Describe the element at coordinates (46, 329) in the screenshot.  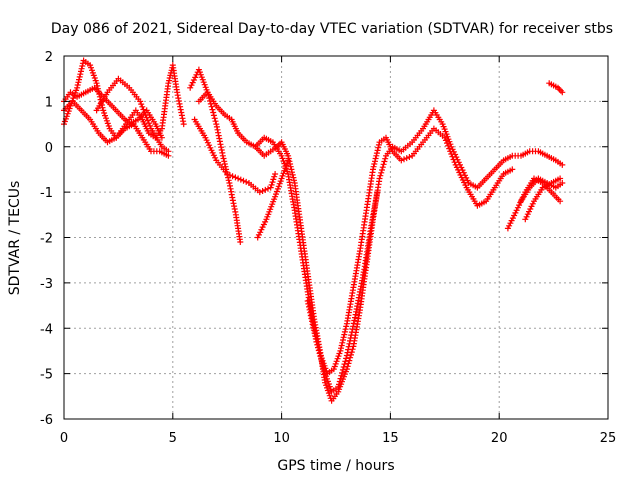
I see `y-tick-label: -4` at that location.